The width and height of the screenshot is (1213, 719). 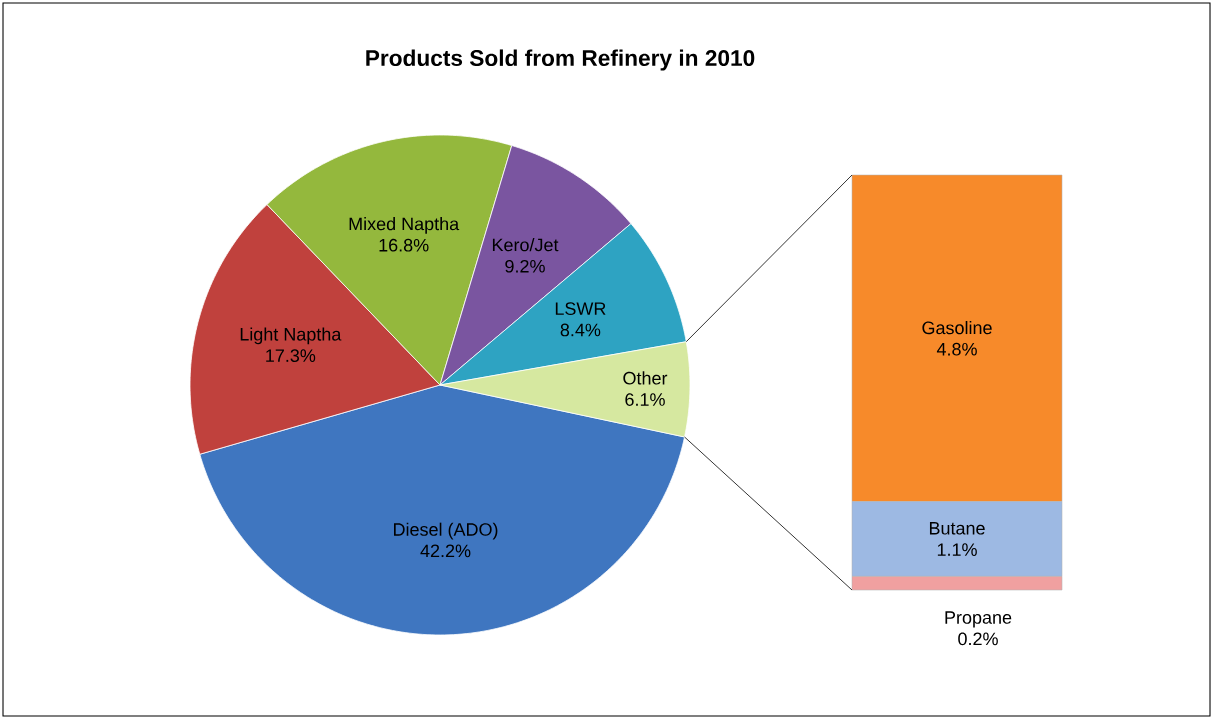 What do you see at coordinates (645, 378) in the screenshot?
I see `slice-label: Other` at bounding box center [645, 378].